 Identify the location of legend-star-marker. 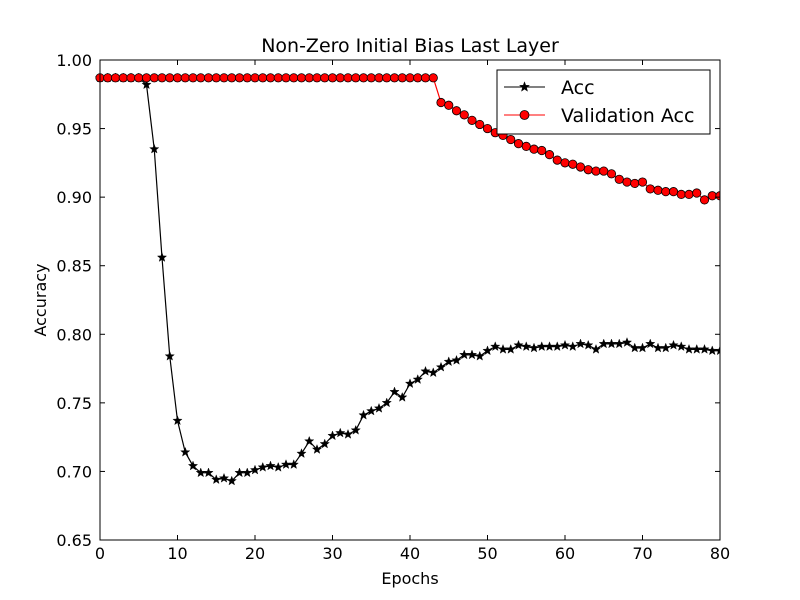
(524, 86).